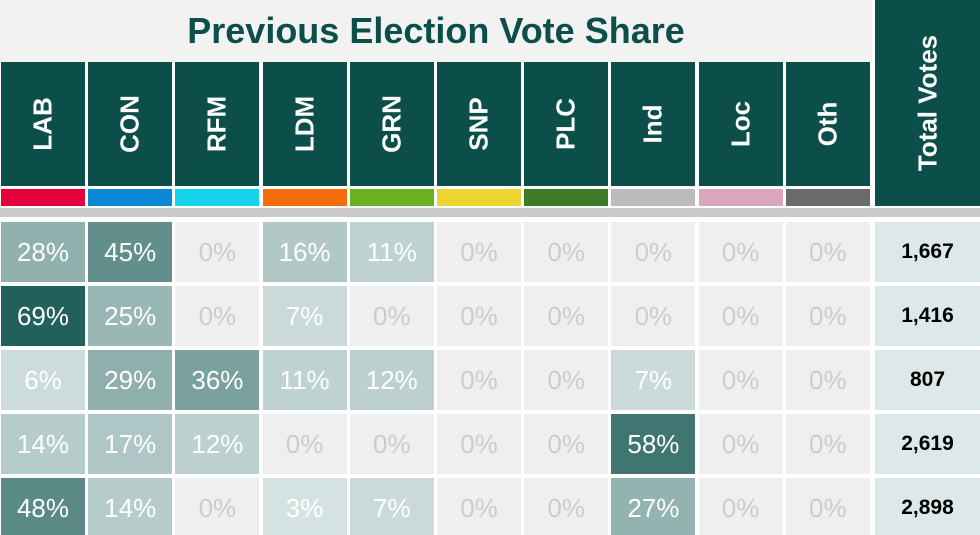  I want to click on column-header: SNP, so click(479, 124).